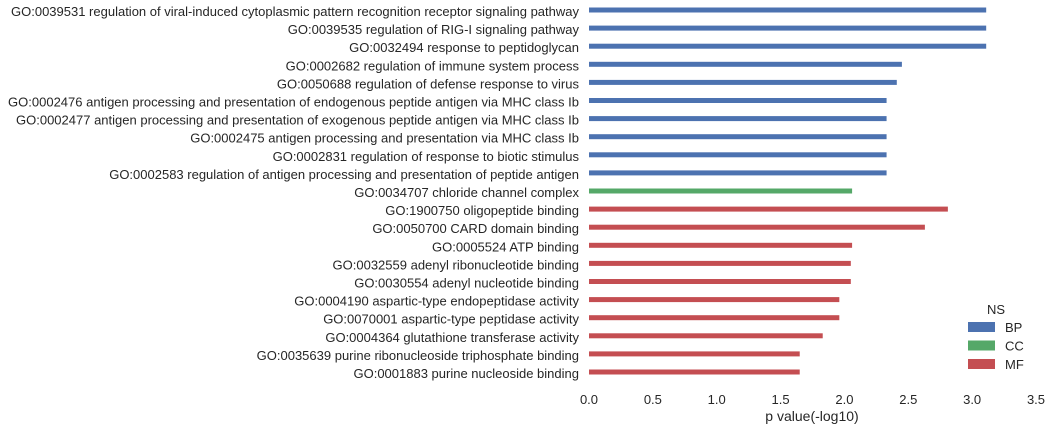  What do you see at coordinates (717, 399) in the screenshot?
I see `x-tick-label: 1.0` at bounding box center [717, 399].